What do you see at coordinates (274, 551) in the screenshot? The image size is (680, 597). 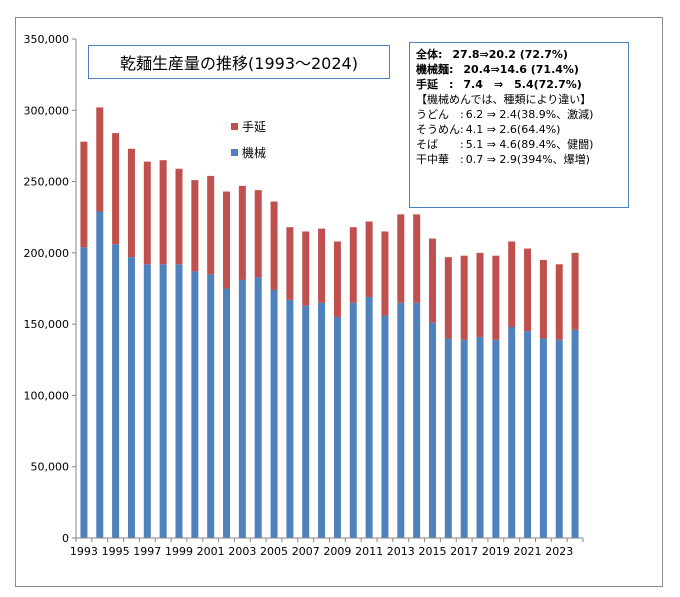 I see `x-tick-label: 2005` at bounding box center [274, 551].